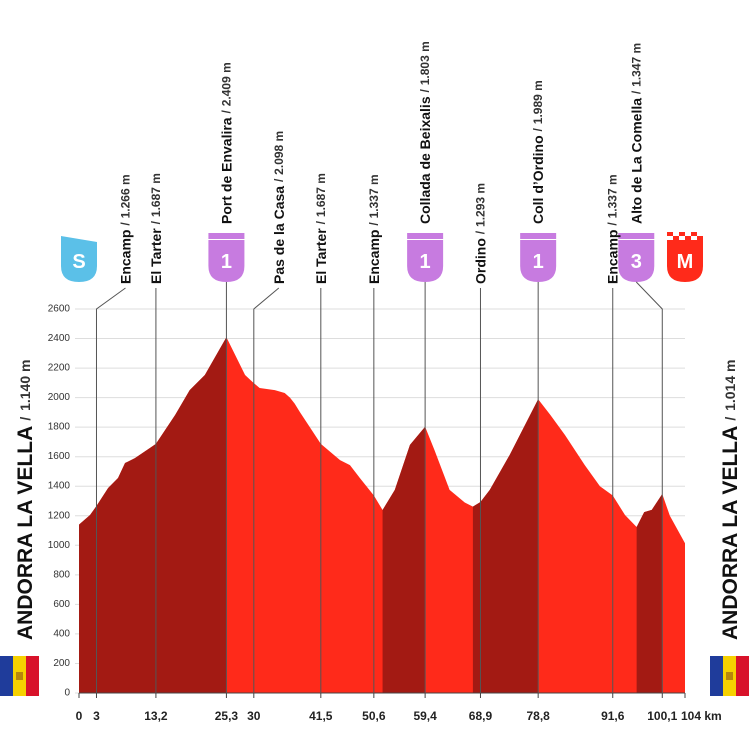 The height and width of the screenshot is (731, 750). What do you see at coordinates (538, 102) in the screenshot?
I see `waypoint-elevation: 1.989 m` at bounding box center [538, 102].